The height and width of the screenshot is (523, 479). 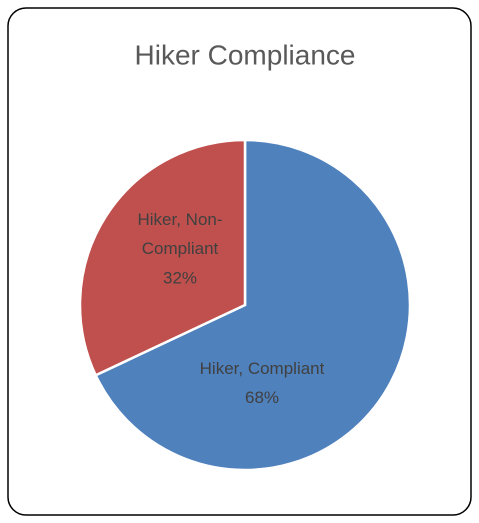 What do you see at coordinates (262, 368) in the screenshot?
I see `slice-label: Hiker, Compliant` at bounding box center [262, 368].